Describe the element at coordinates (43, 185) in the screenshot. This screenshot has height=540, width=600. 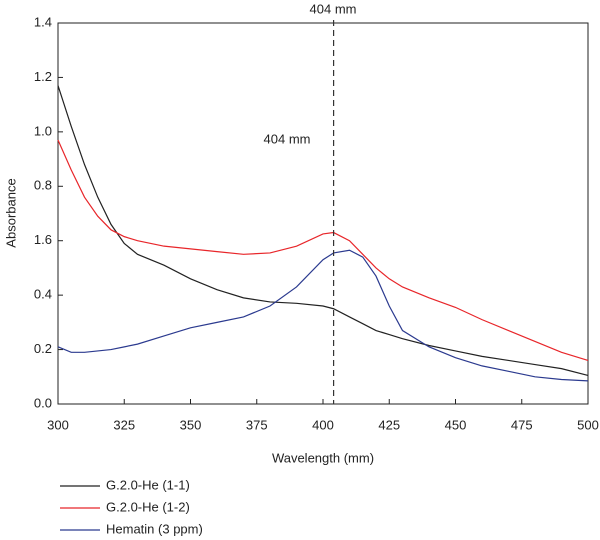
I see `y-tick-label: 0.8` at that location.